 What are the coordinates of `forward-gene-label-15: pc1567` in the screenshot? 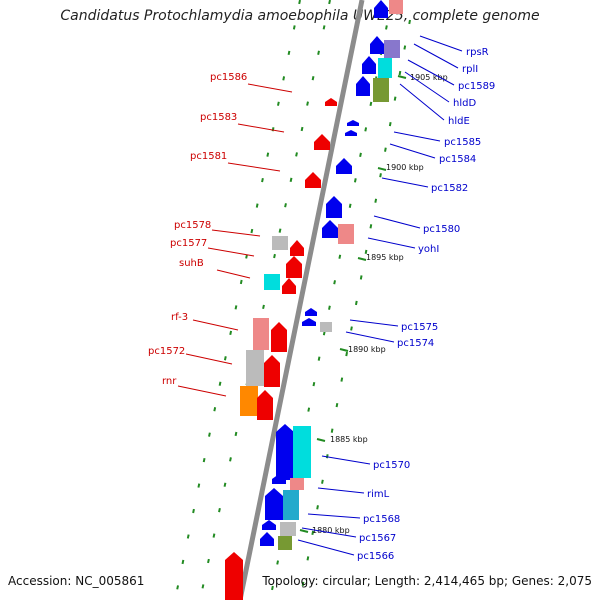 It's located at (377, 538).